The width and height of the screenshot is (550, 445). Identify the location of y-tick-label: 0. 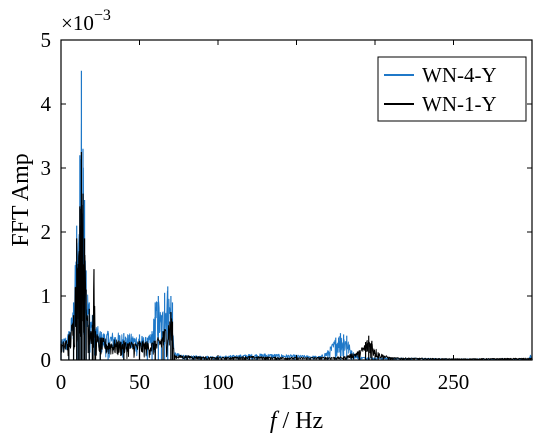
(46, 360).